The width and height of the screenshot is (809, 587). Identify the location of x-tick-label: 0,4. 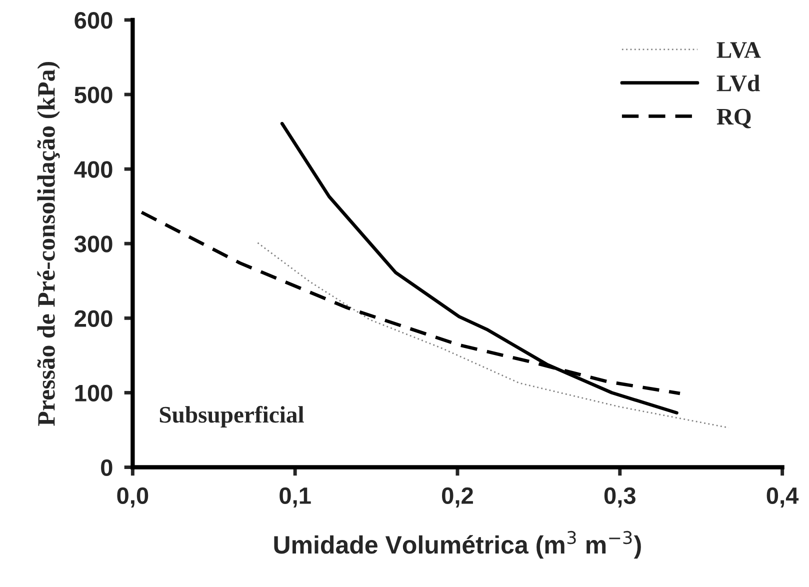
(782, 497).